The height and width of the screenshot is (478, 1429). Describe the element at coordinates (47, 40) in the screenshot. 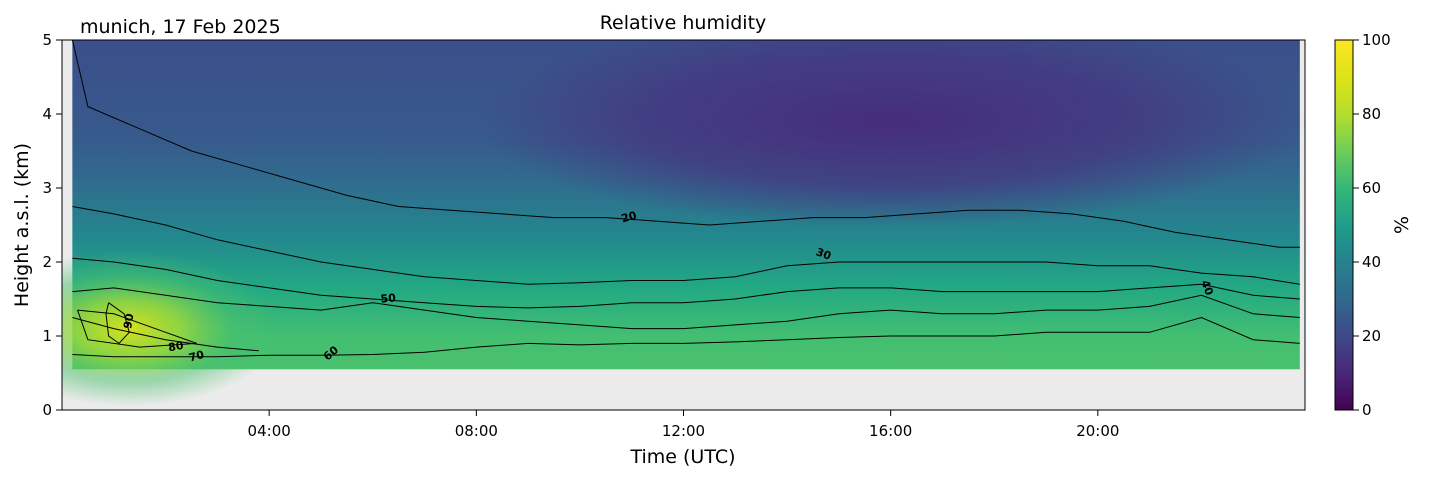

I see `y-tick-label: 5` at that location.